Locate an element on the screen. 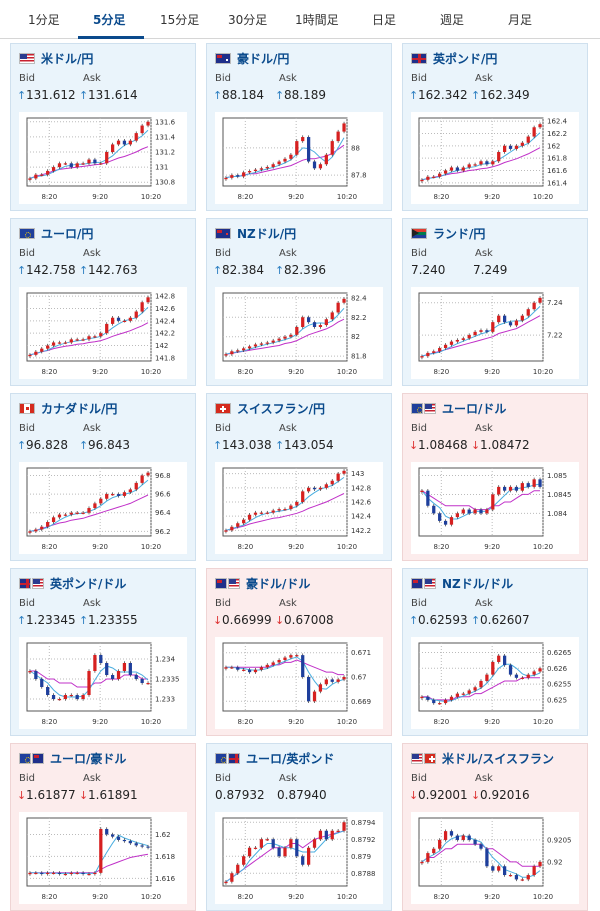  tab-30min: 30分足 is located at coordinates (248, 20).